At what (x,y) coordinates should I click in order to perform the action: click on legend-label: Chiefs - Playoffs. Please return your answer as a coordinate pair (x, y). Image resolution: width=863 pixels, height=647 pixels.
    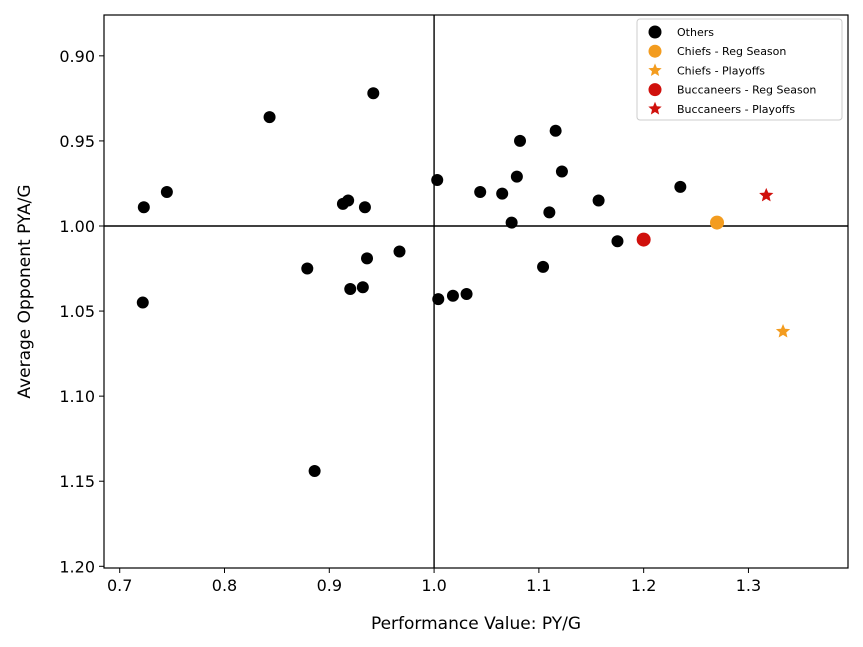
    Looking at the image, I should click on (721, 70).